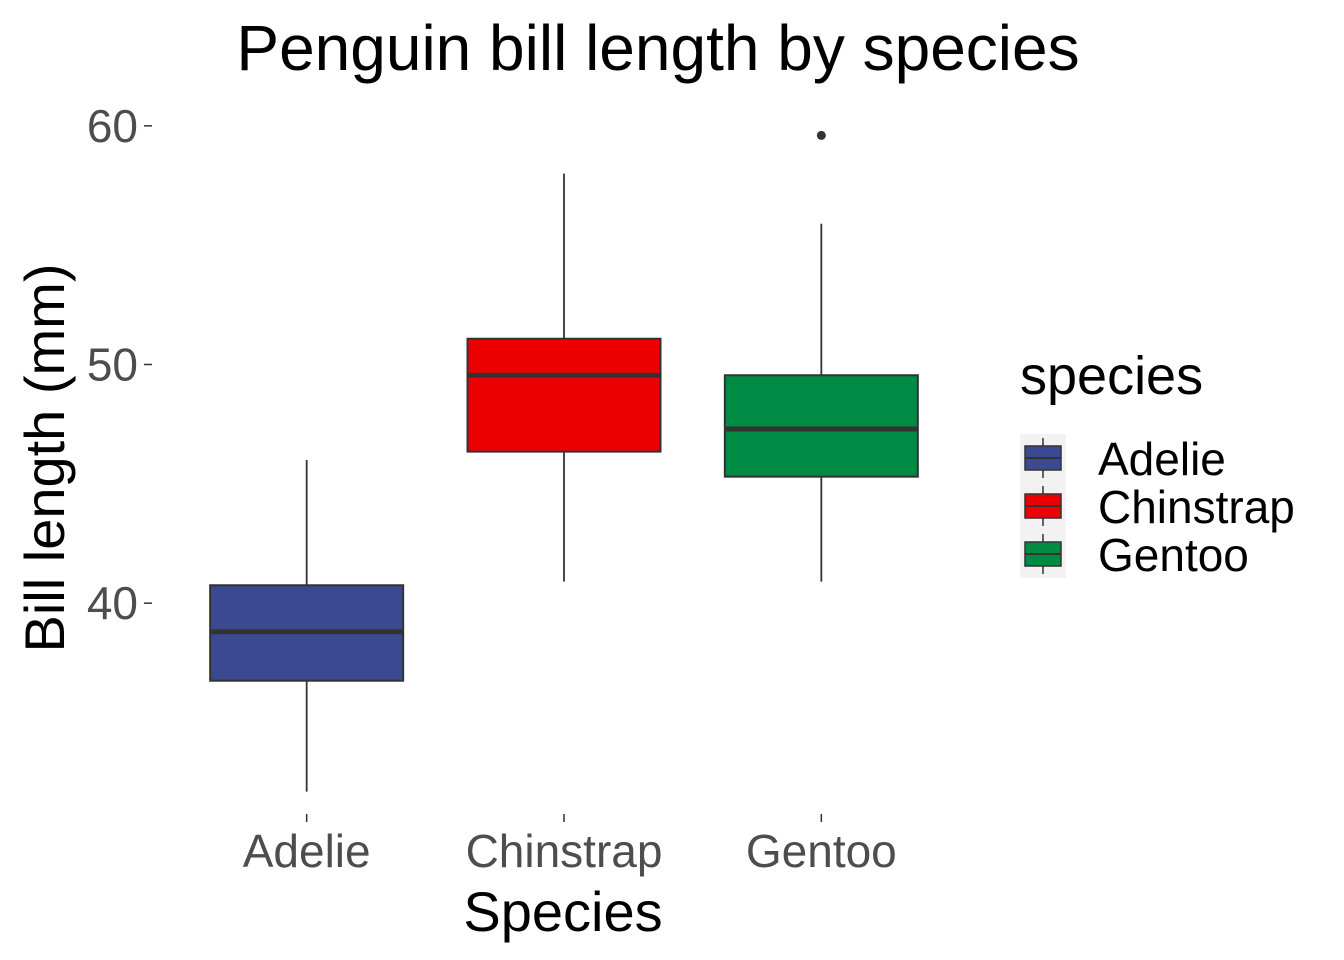 Image resolution: width=1344 pixels, height=960 pixels. What do you see at coordinates (1196, 507) in the screenshot?
I see `legend-label: Chinstrap` at bounding box center [1196, 507].